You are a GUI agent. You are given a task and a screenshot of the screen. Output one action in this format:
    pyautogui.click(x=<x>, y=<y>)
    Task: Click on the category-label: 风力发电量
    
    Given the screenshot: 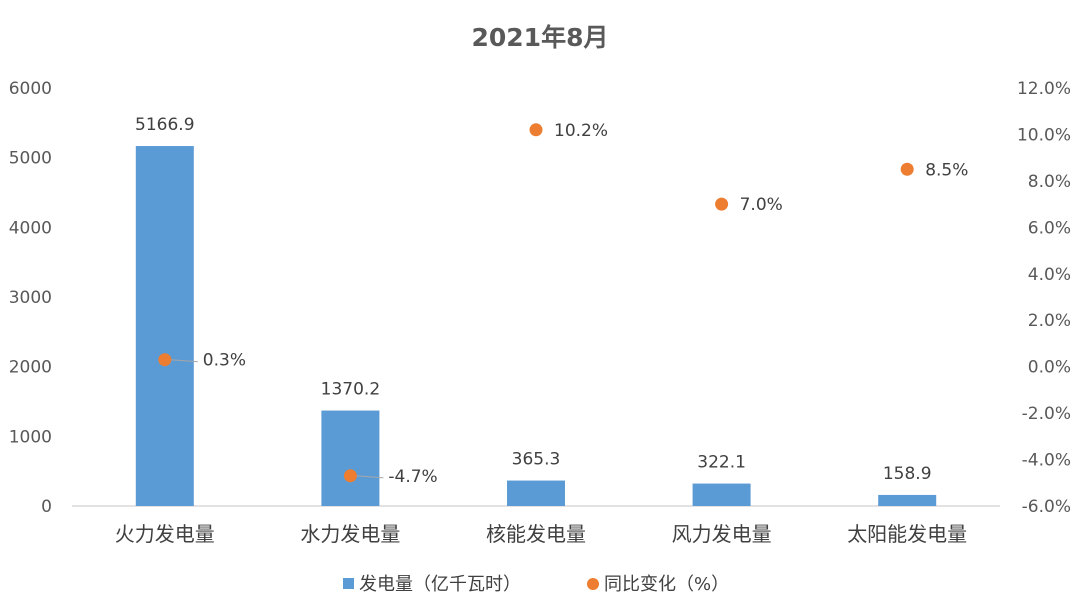 What is the action you would take?
    pyautogui.click(x=722, y=534)
    